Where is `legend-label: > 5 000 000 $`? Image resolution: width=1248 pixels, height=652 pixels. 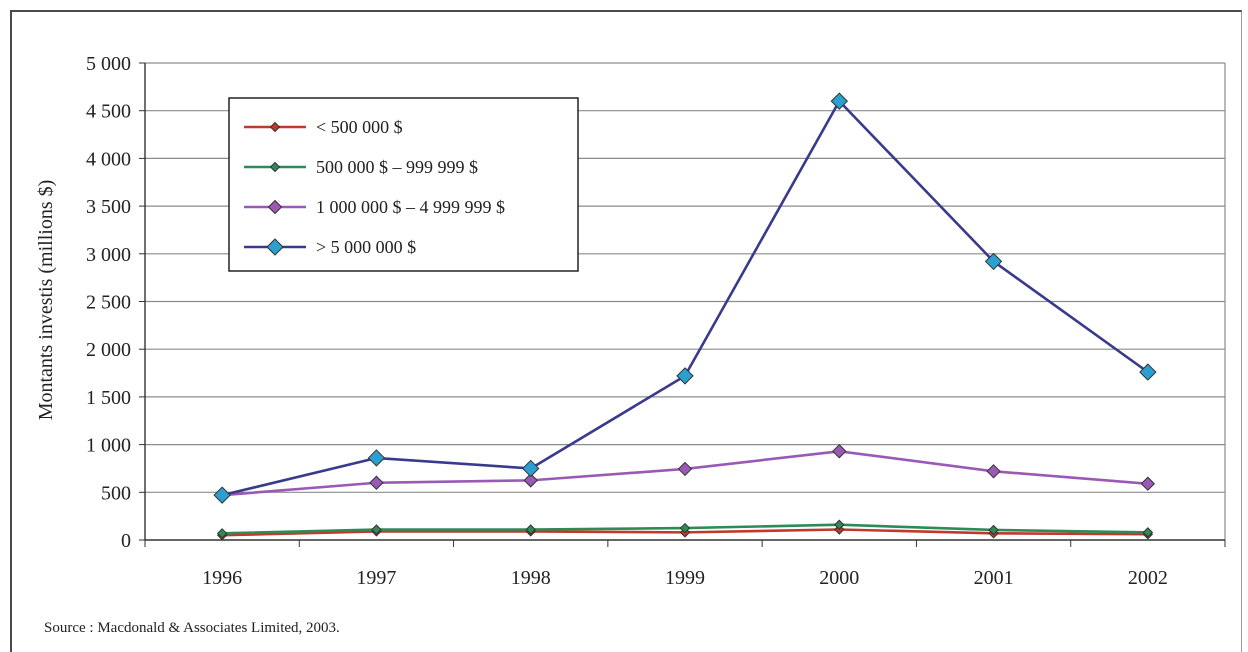 legend-label: > 5 000 000 $ is located at coordinates (366, 247).